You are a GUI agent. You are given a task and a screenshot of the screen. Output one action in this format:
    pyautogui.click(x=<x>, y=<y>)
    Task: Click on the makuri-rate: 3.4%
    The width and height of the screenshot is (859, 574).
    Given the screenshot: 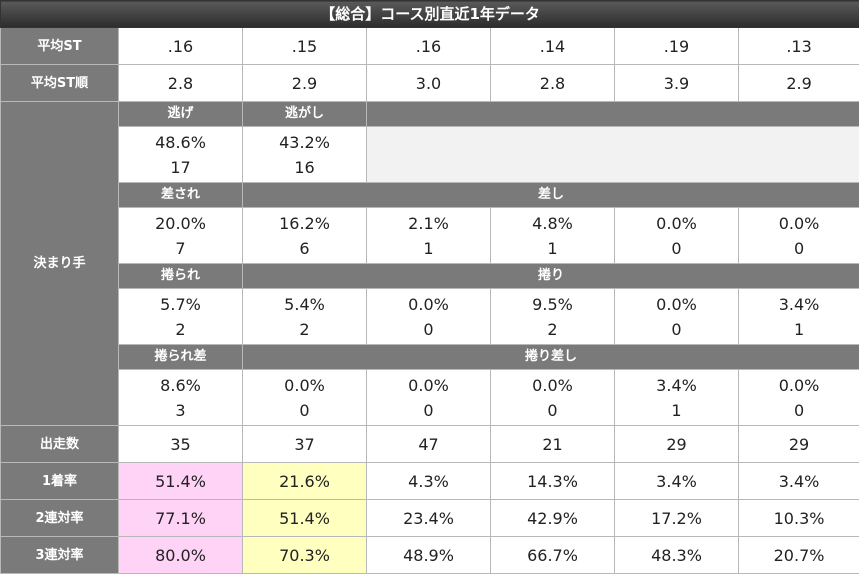 What is the action you would take?
    pyautogui.click(x=799, y=304)
    